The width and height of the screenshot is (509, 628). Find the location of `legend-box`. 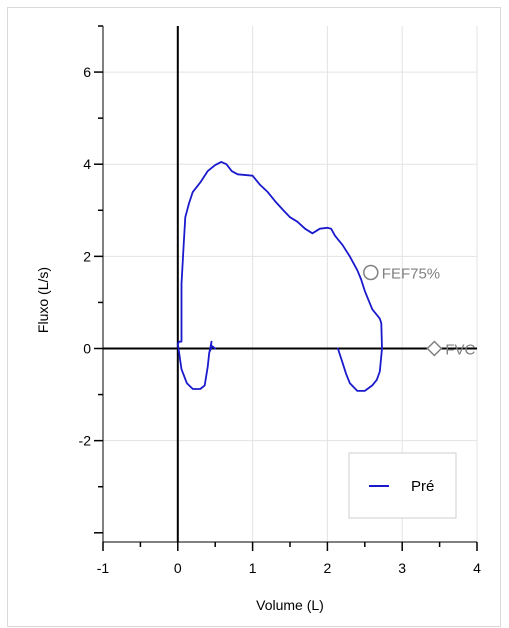

legend-box is located at coordinates (402, 485).